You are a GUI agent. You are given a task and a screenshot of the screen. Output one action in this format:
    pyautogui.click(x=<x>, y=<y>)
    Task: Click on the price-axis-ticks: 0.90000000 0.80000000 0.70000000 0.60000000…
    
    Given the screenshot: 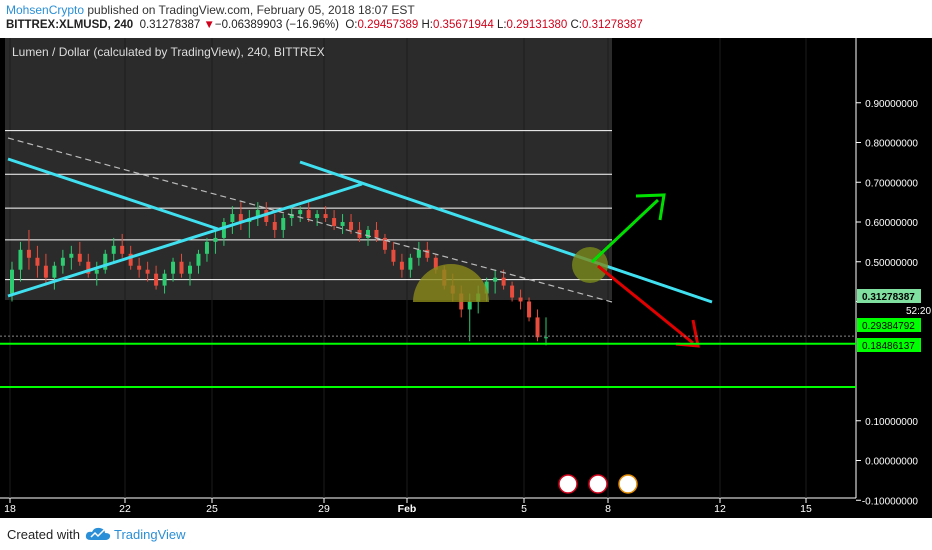 What is the action you would take?
    pyautogui.click(x=887, y=303)
    